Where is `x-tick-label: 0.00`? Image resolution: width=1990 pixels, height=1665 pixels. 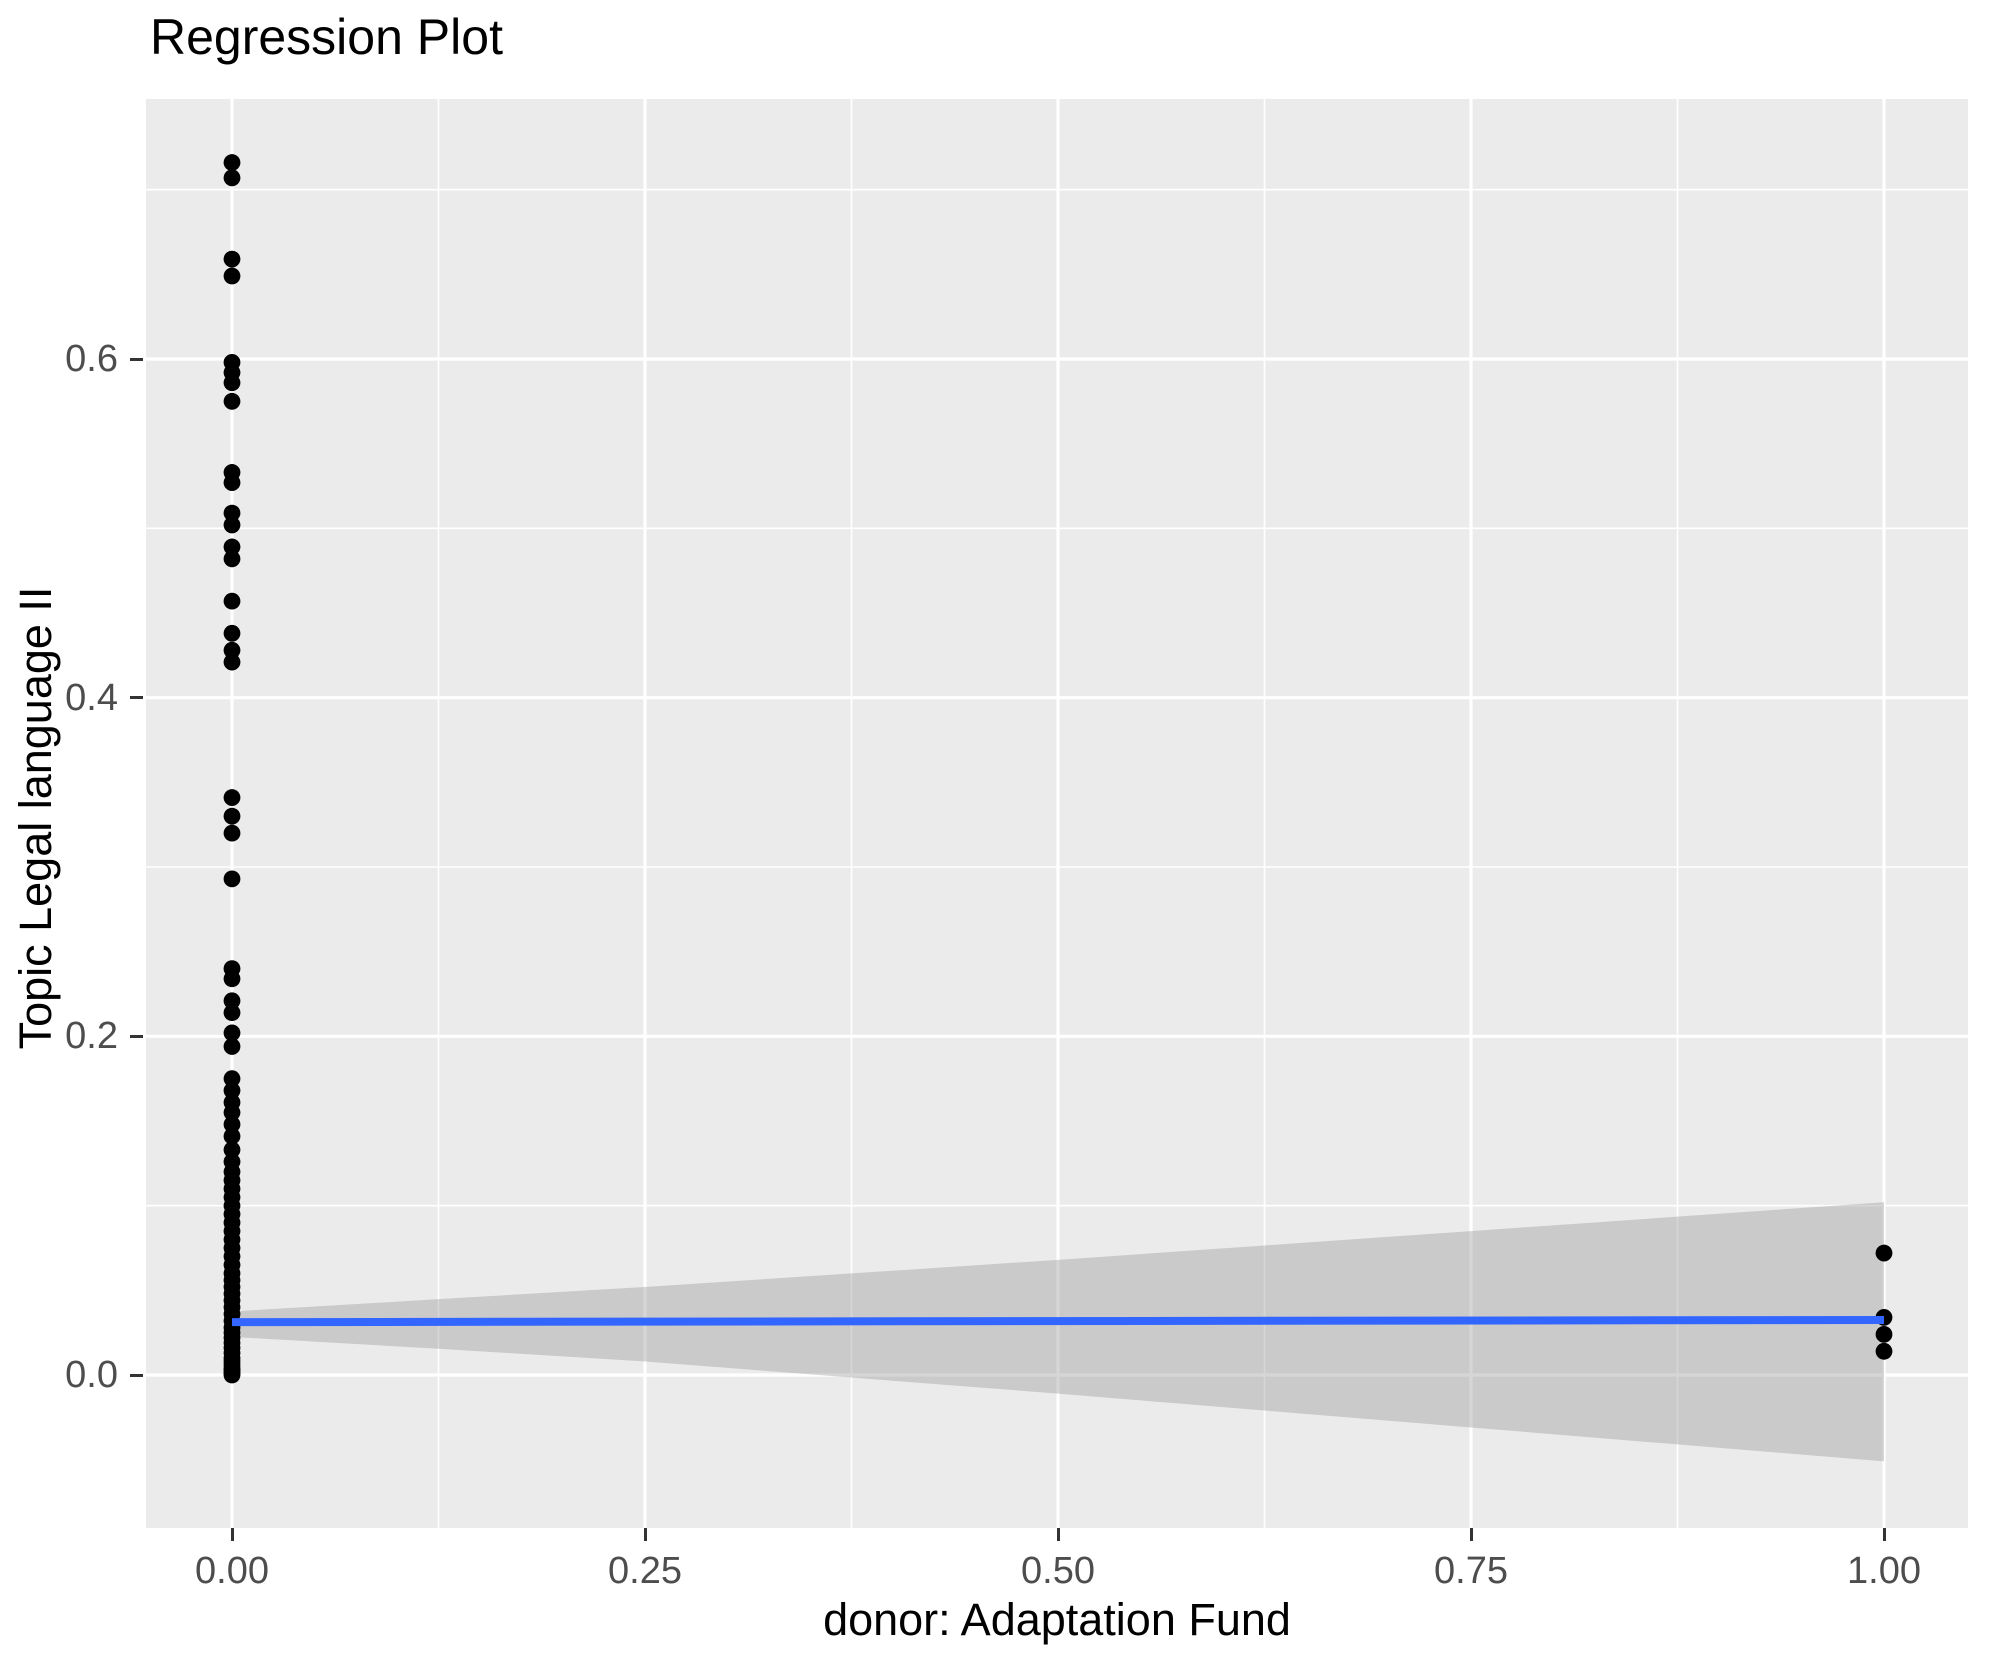
x-tick-label: 0.00 is located at coordinates (232, 1571).